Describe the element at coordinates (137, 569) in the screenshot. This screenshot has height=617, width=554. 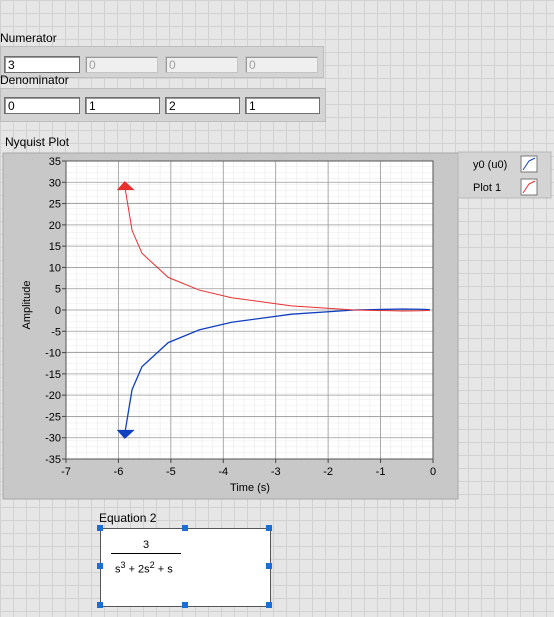
I see `term: + 2s` at that location.